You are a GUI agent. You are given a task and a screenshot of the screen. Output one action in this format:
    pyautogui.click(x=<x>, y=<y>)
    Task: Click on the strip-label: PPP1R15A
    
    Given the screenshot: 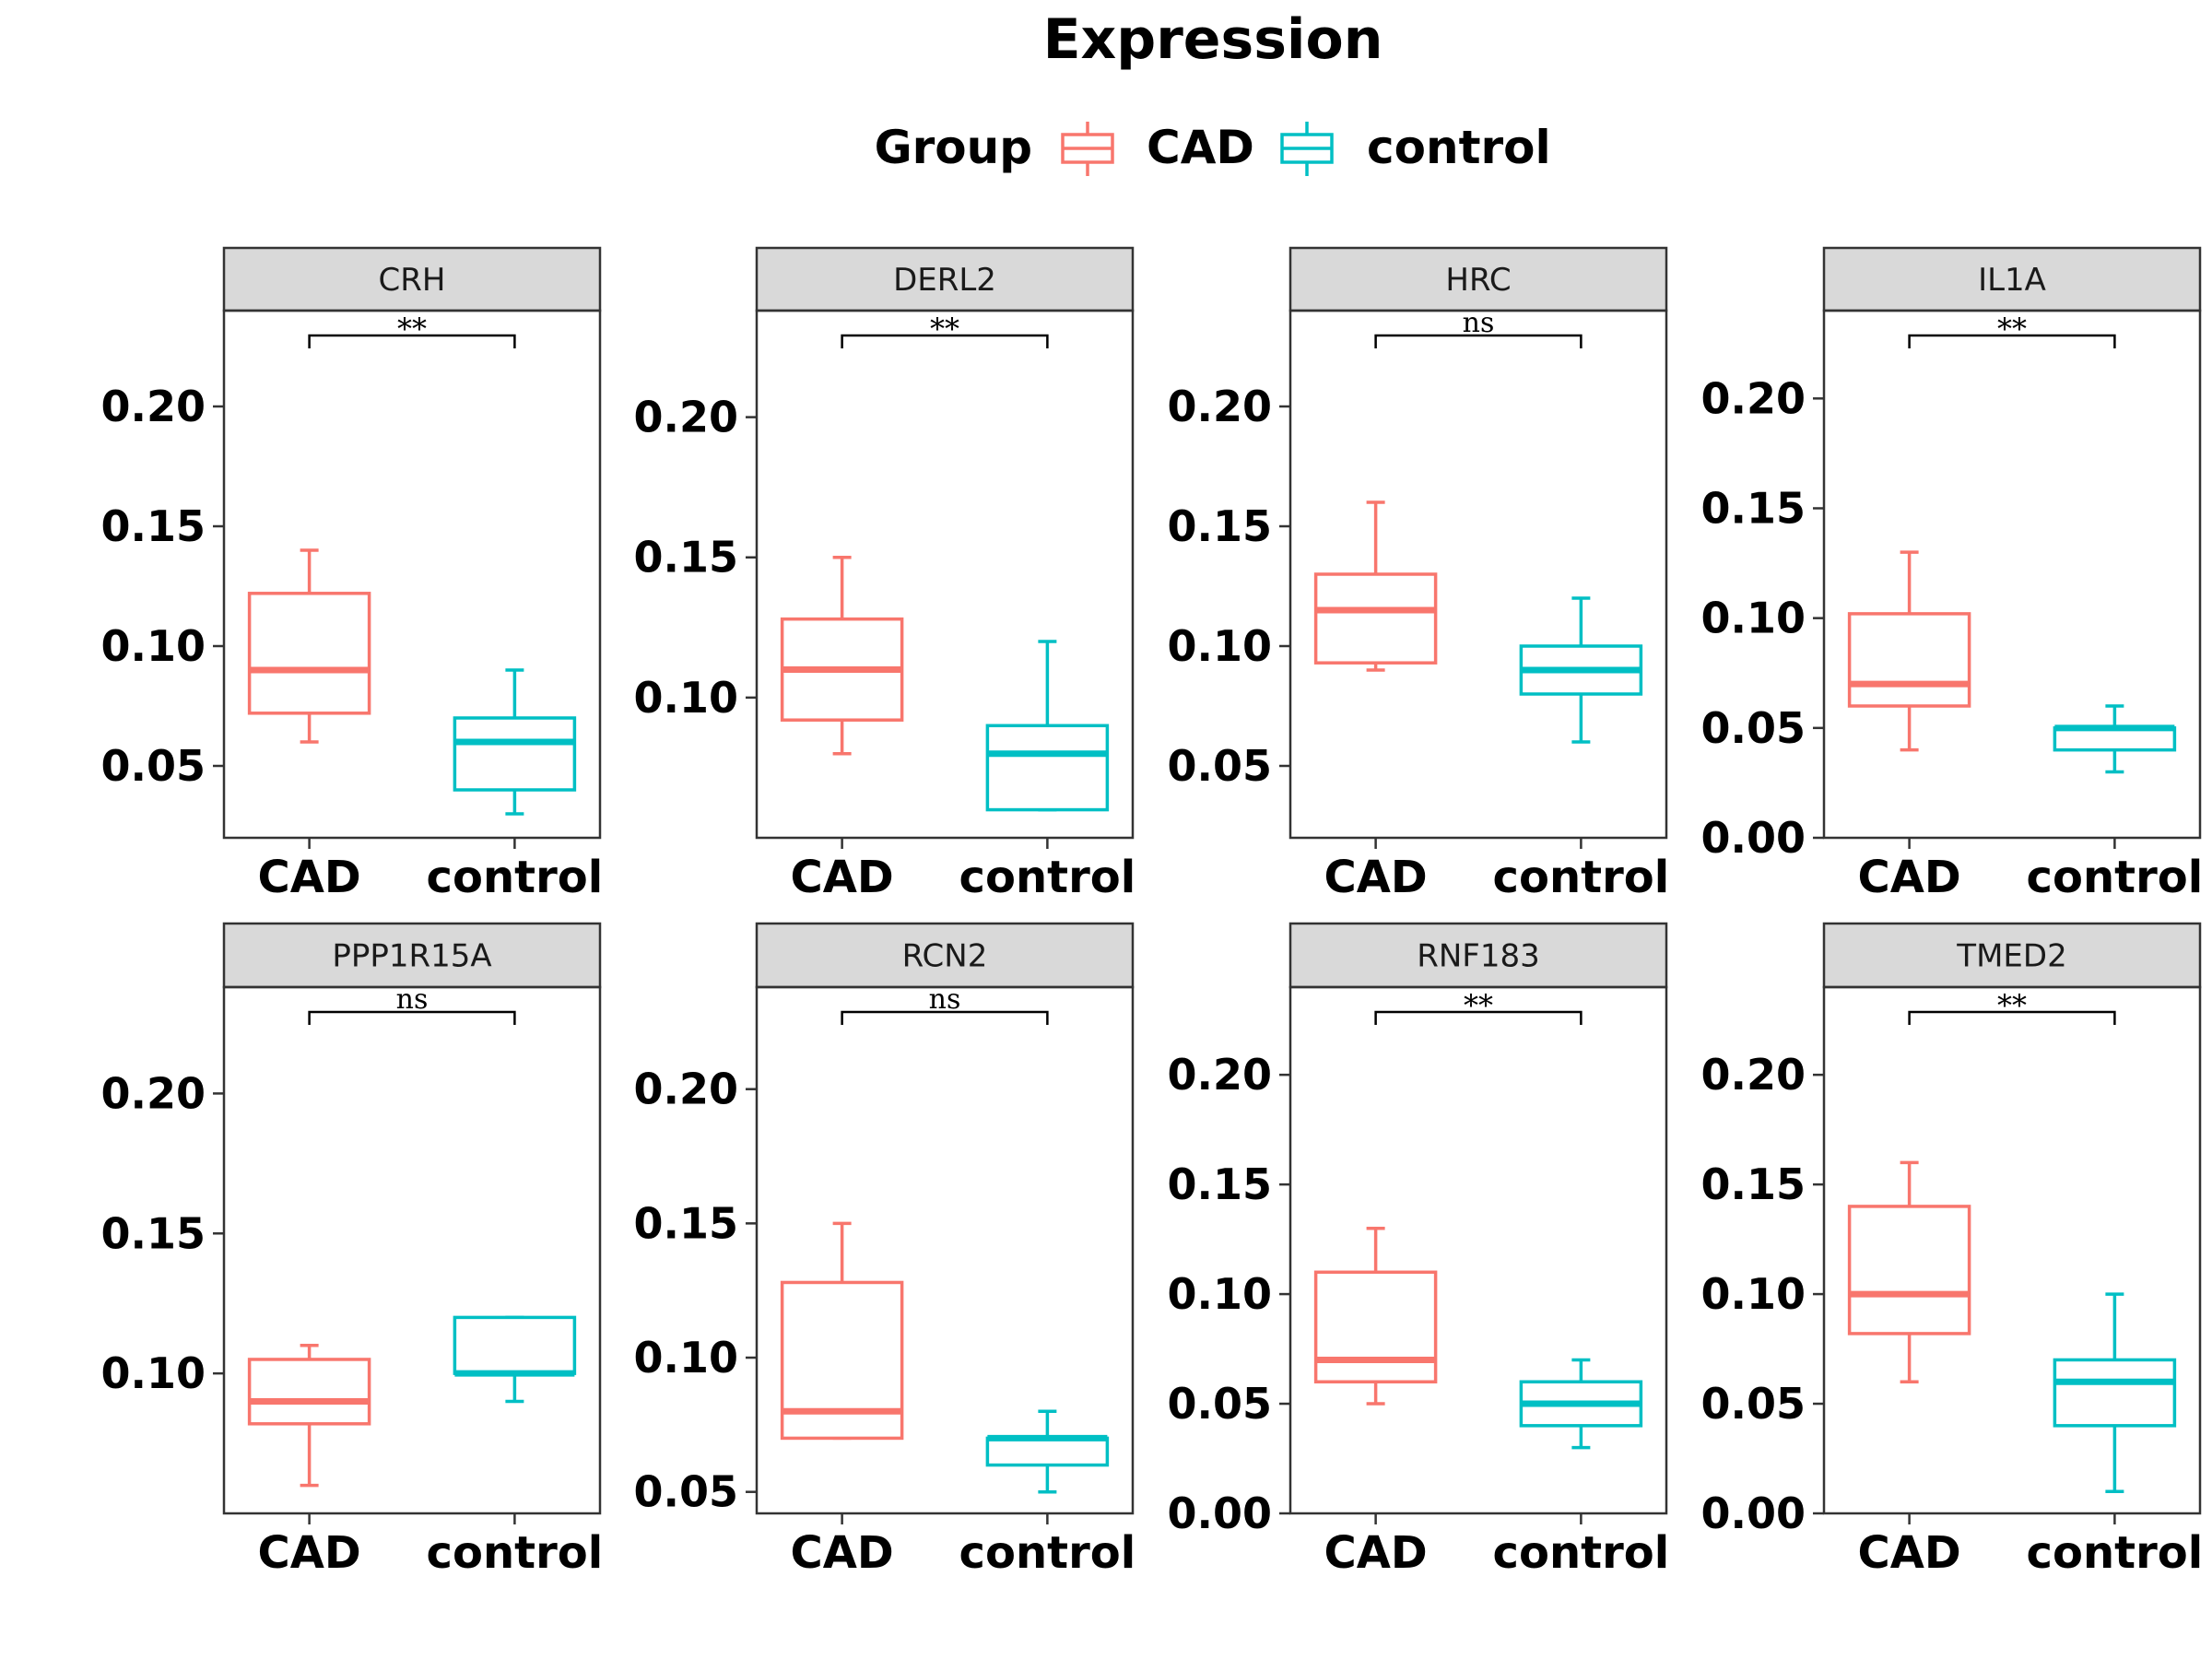 What is the action you would take?
    pyautogui.click(x=411, y=956)
    